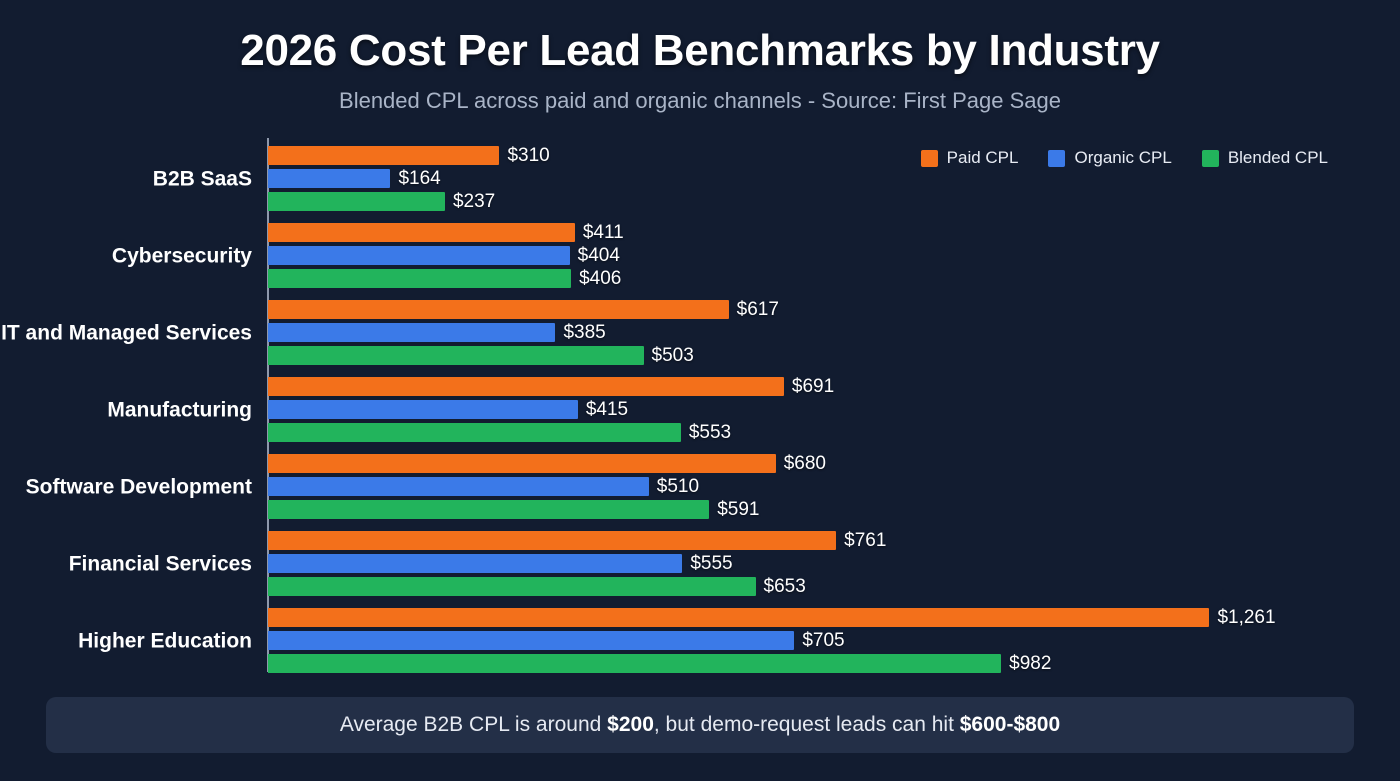  I want to click on bar-row: $680, so click(547, 463).